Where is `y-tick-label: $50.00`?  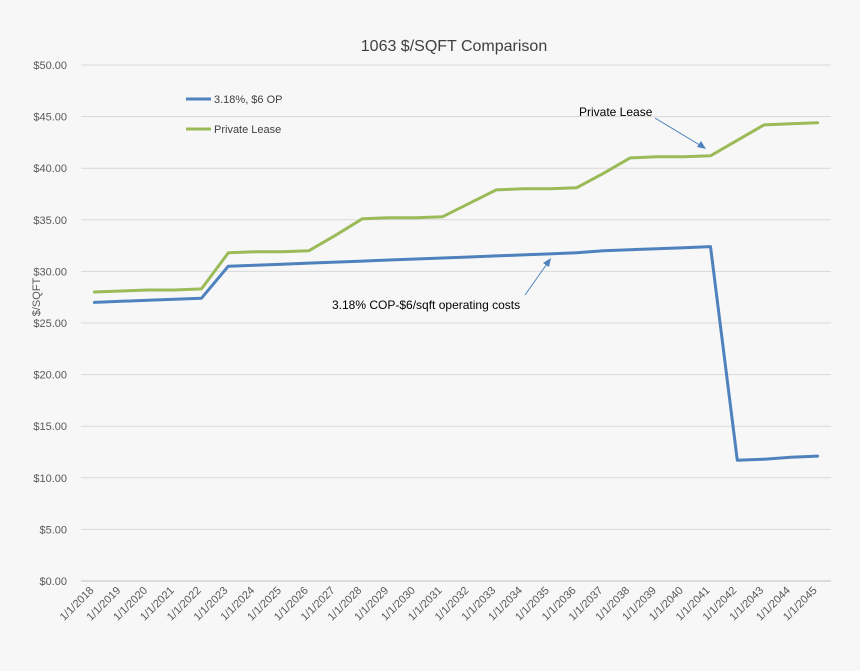
y-tick-label: $50.00 is located at coordinates (50, 66).